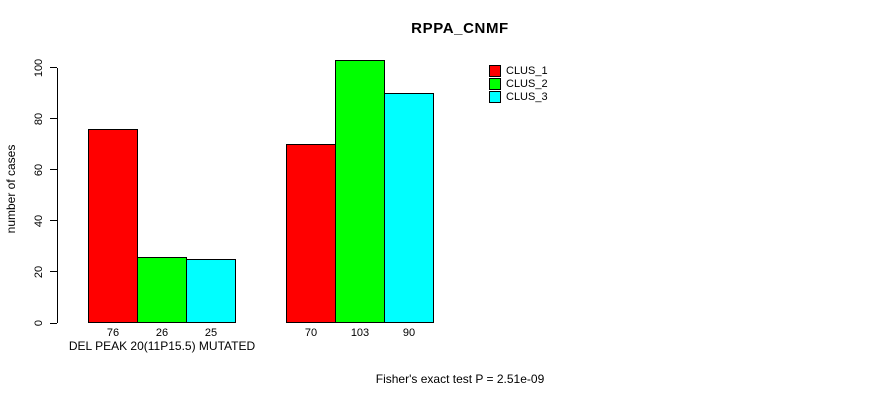 The height and width of the screenshot is (400, 890). What do you see at coordinates (57, 195) in the screenshot?
I see `y-axis-line` at bounding box center [57, 195].